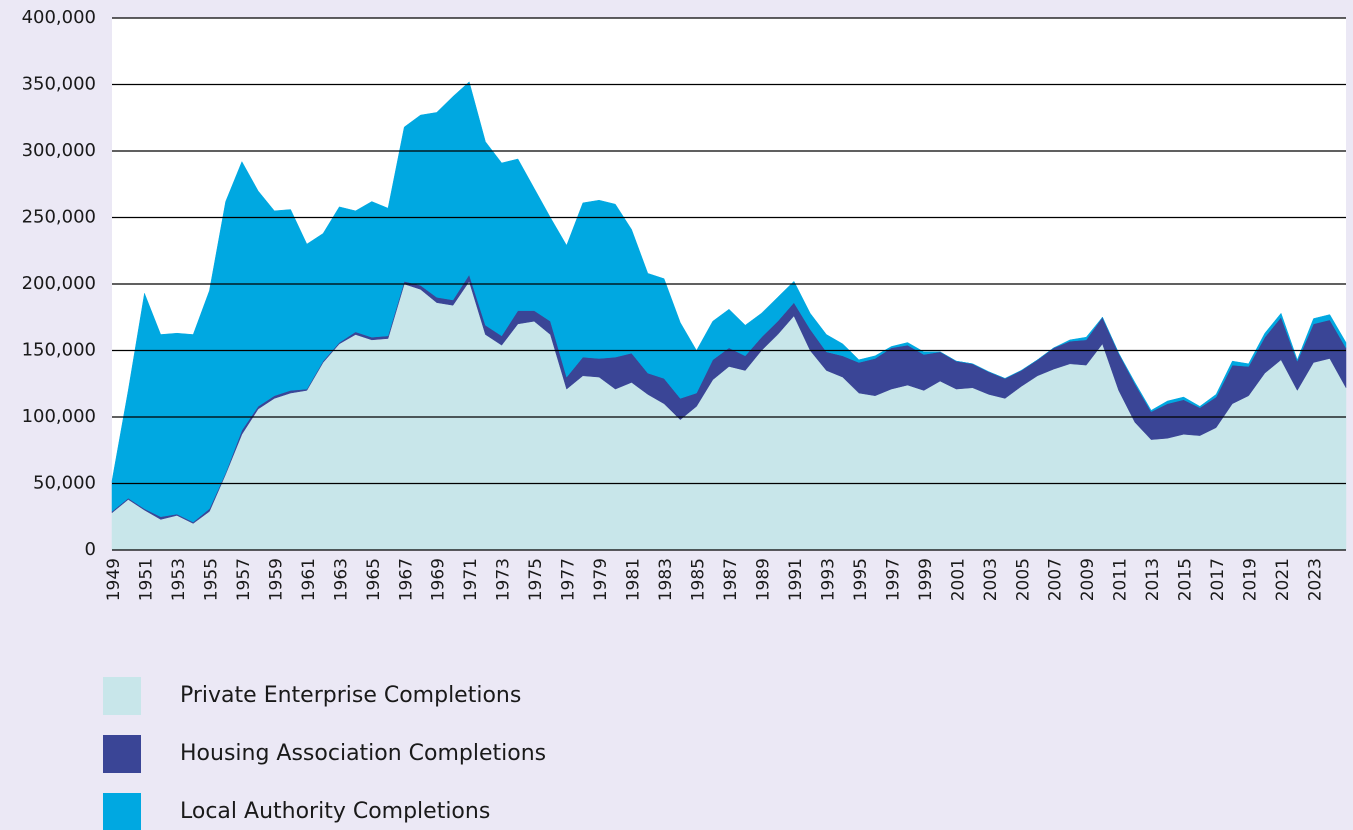  What do you see at coordinates (796, 579) in the screenshot?
I see `x-tick-label: 1991` at bounding box center [796, 579].